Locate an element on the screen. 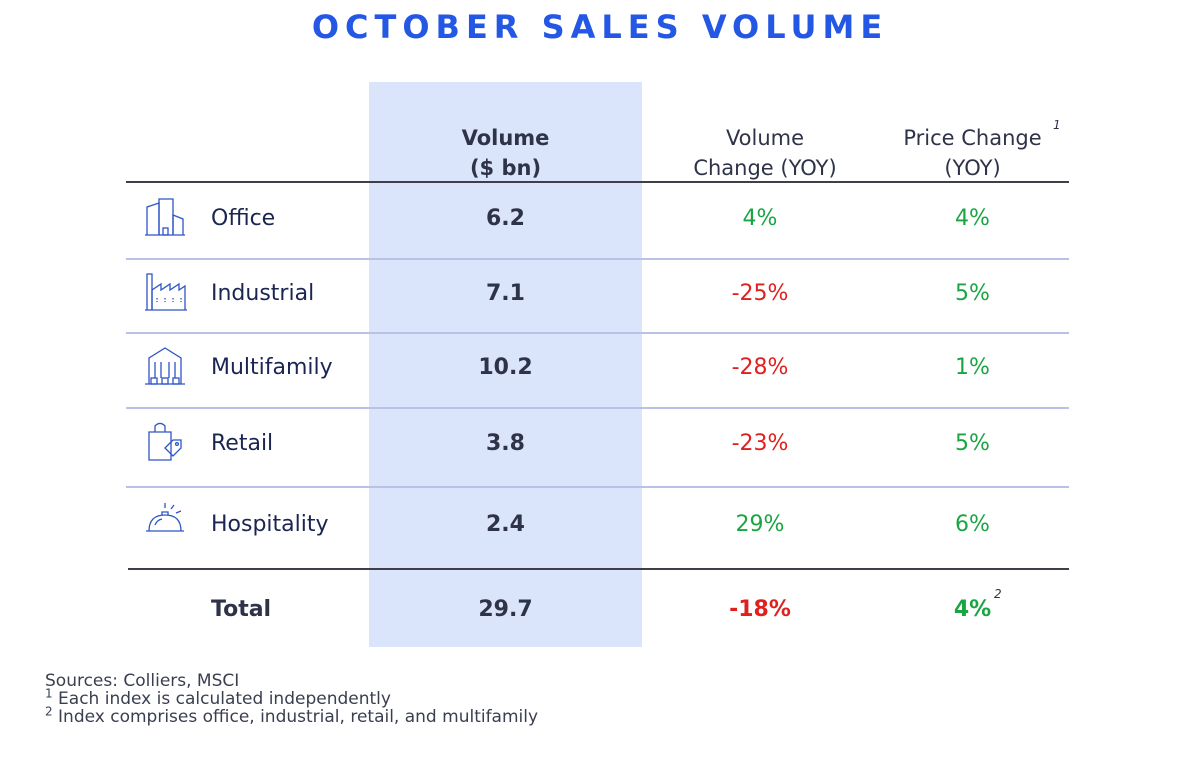  volume-change-value: -23% is located at coordinates (760, 443).